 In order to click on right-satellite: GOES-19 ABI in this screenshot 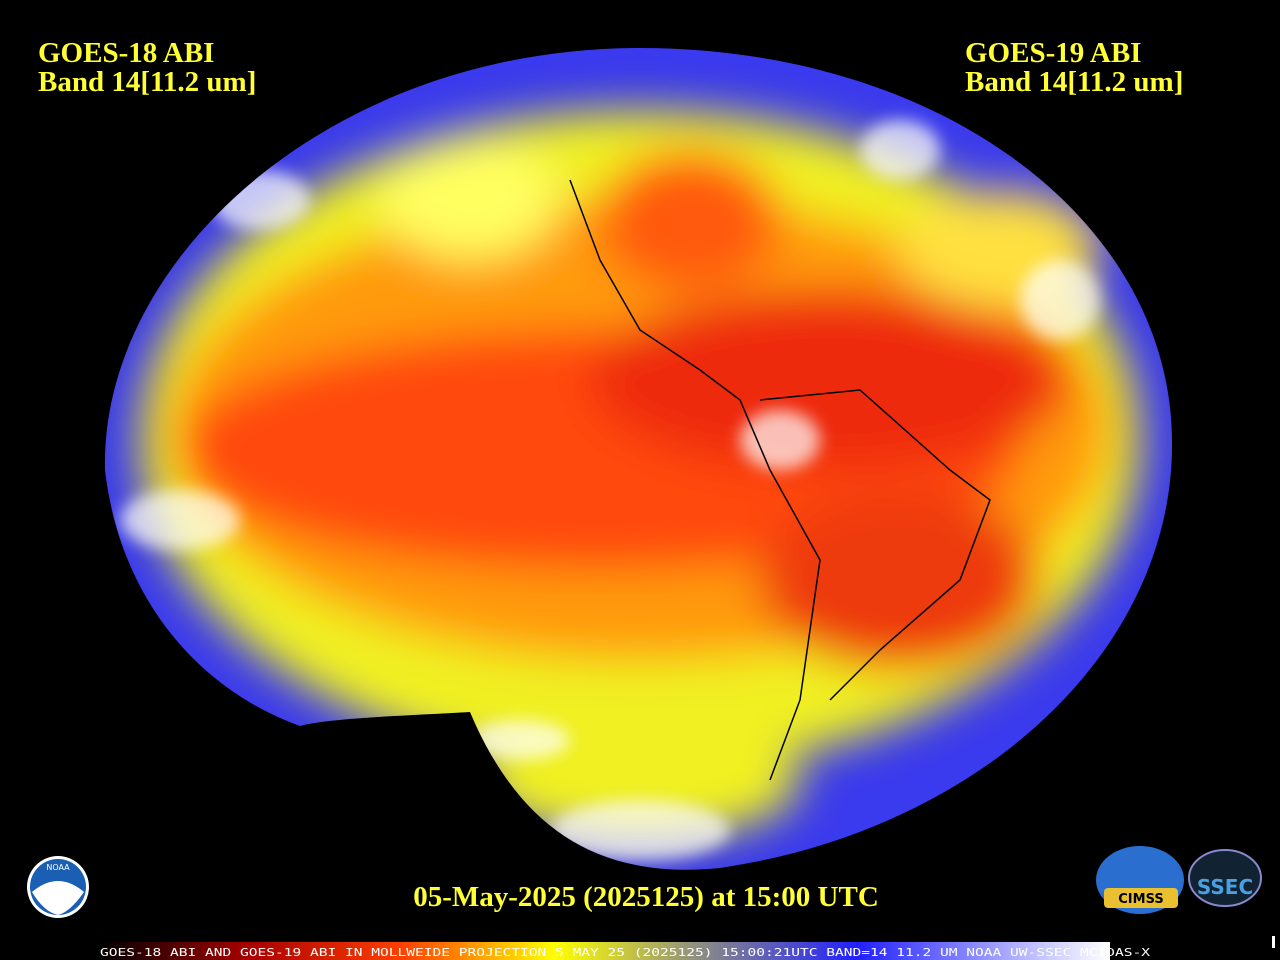, I will do `click(1053, 53)`.